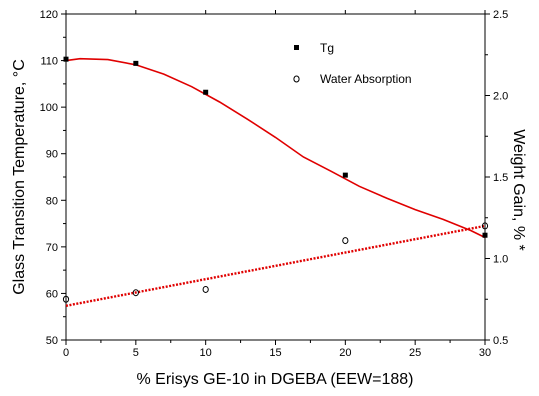 The width and height of the screenshot is (539, 396). Describe the element at coordinates (19, 177) in the screenshot. I see `y-left-axis-title: Glass Transition Temperature, °C` at that location.